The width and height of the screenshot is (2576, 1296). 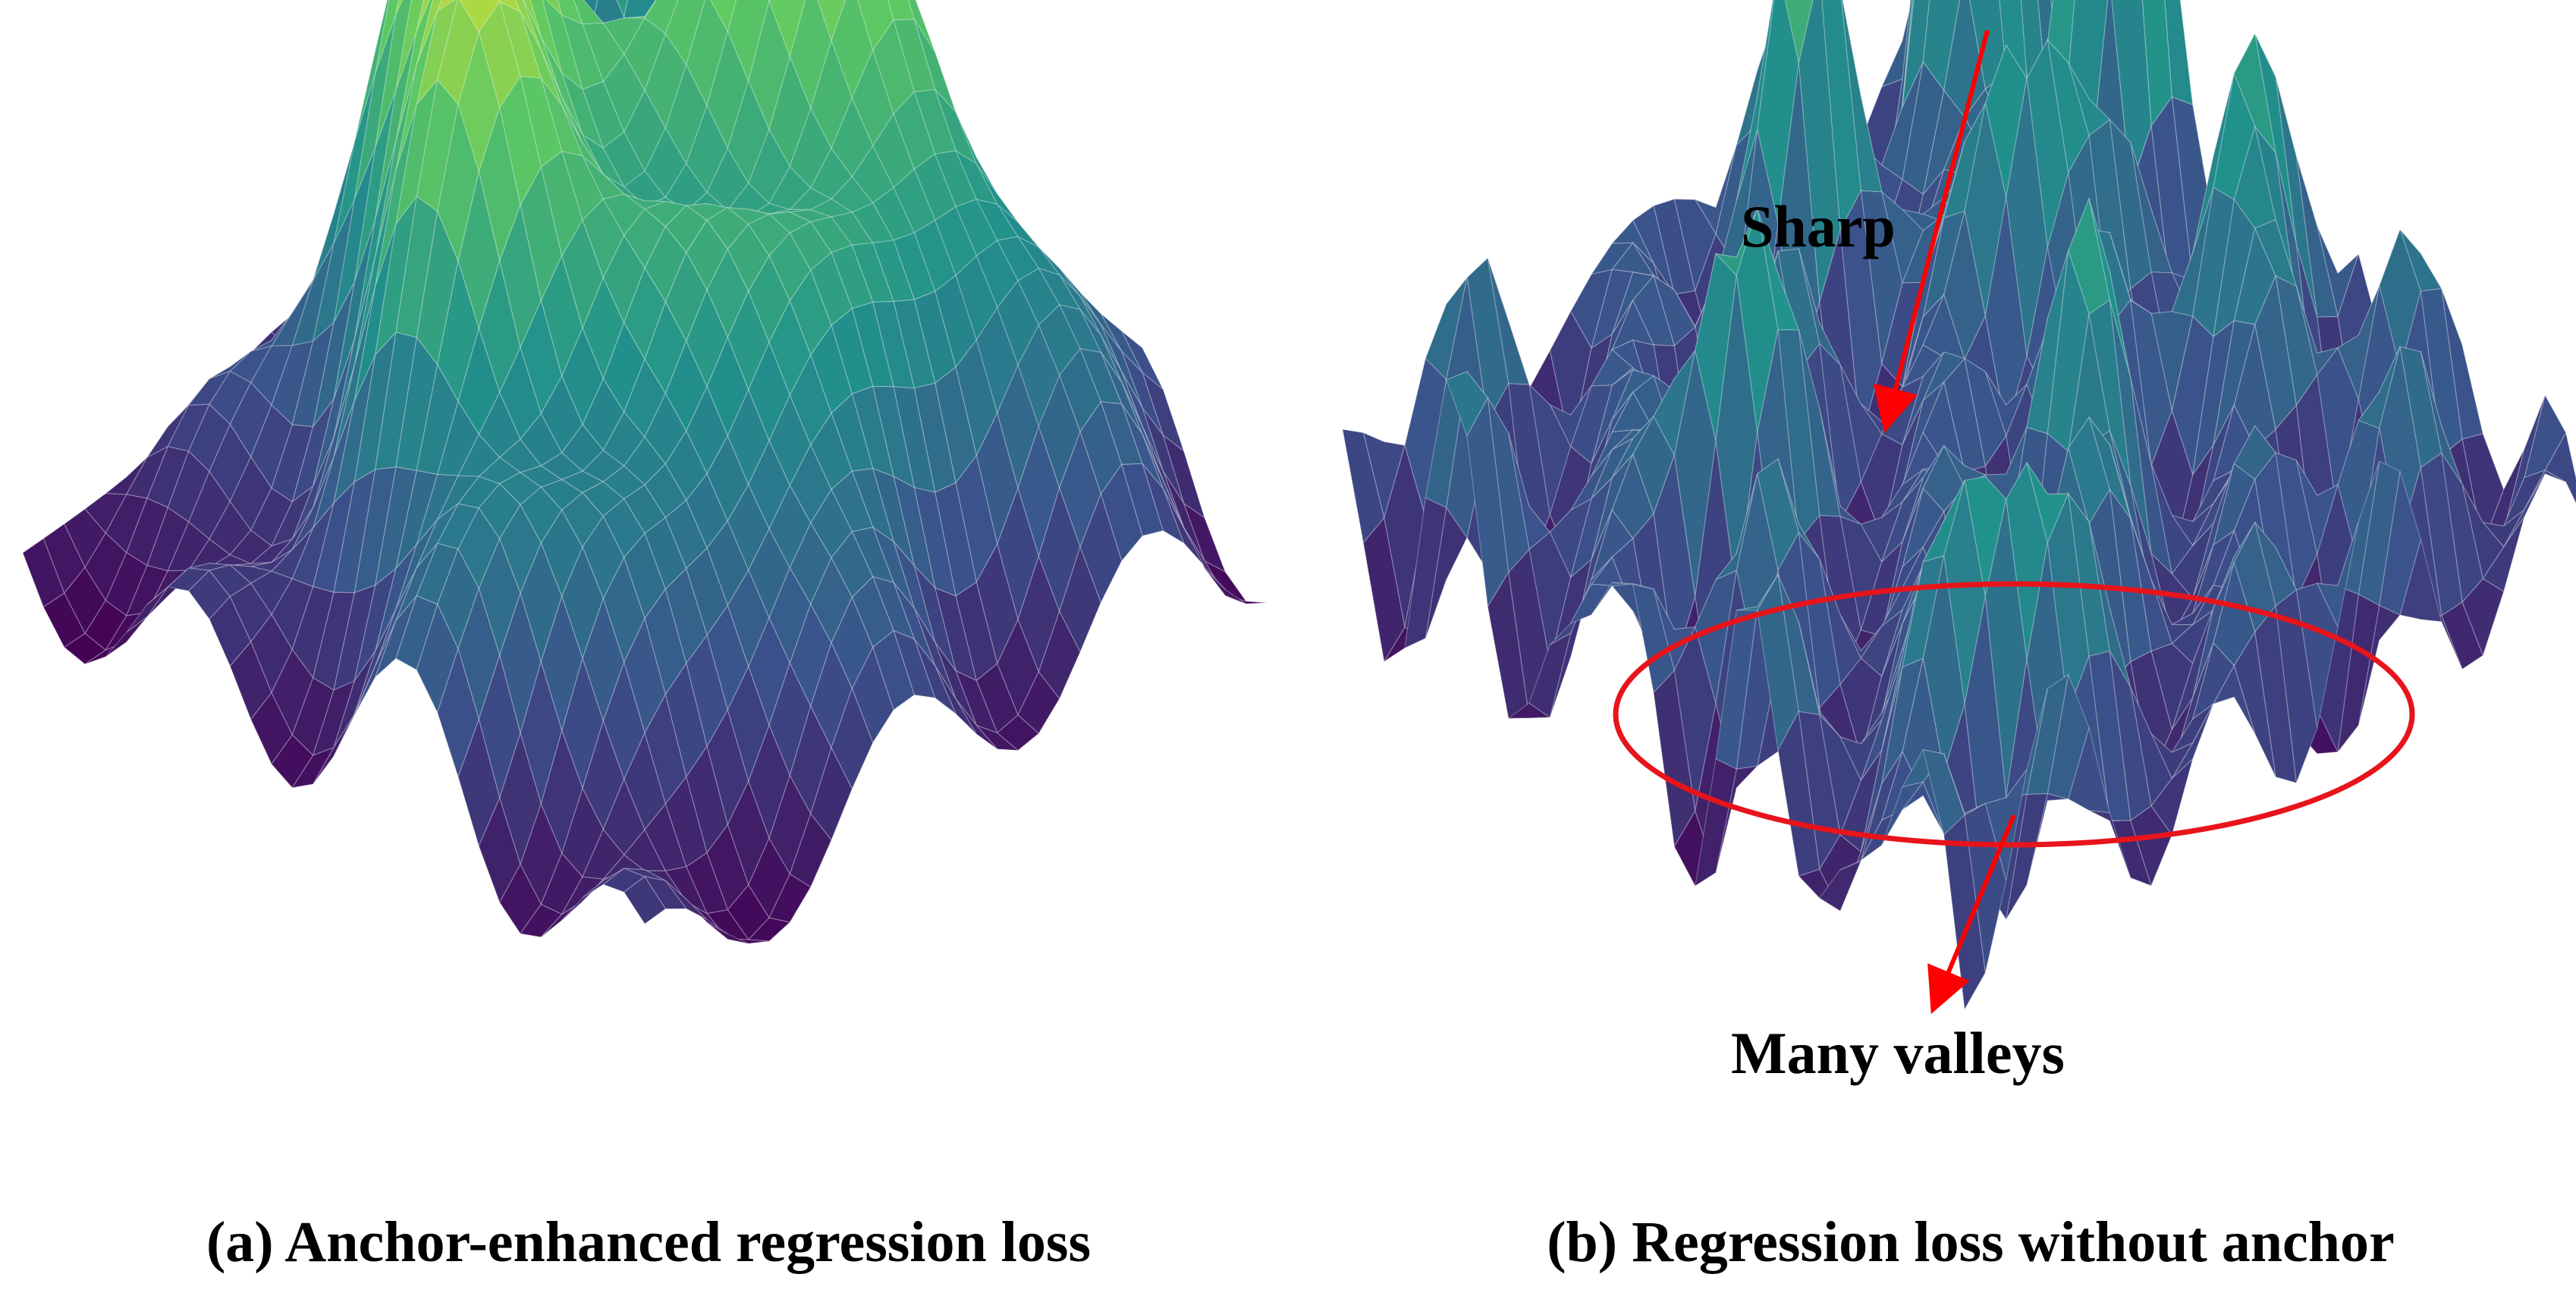 What do you see at coordinates (1971, 914) in the screenshot?
I see `valleys-arrow` at bounding box center [1971, 914].